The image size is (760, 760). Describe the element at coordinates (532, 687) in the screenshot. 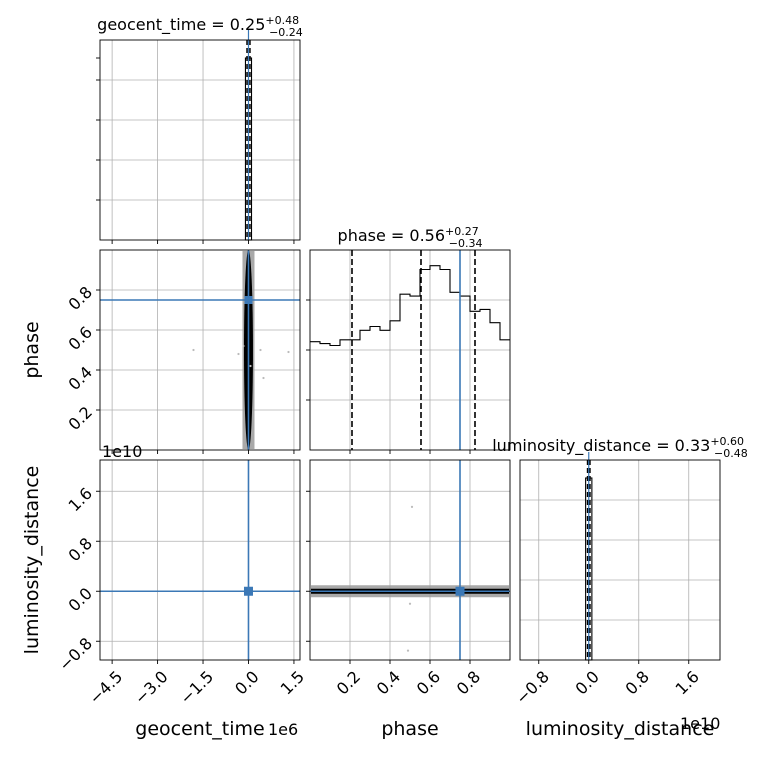

I see `ld-x-xtick-label-0: −0.8` at that location.